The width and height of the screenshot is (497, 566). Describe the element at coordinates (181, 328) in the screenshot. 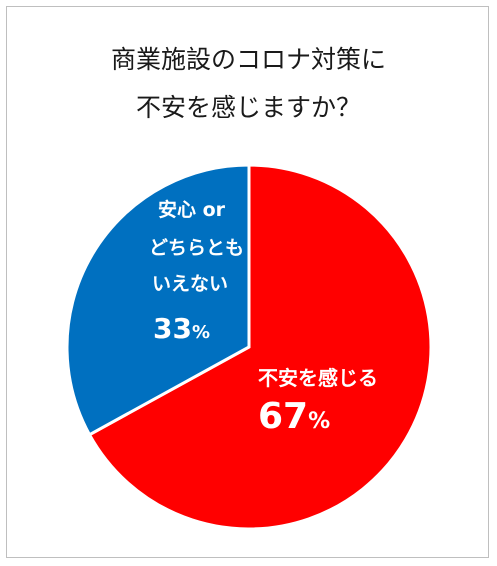

I see `slice-2-value-label: 33%` at that location.